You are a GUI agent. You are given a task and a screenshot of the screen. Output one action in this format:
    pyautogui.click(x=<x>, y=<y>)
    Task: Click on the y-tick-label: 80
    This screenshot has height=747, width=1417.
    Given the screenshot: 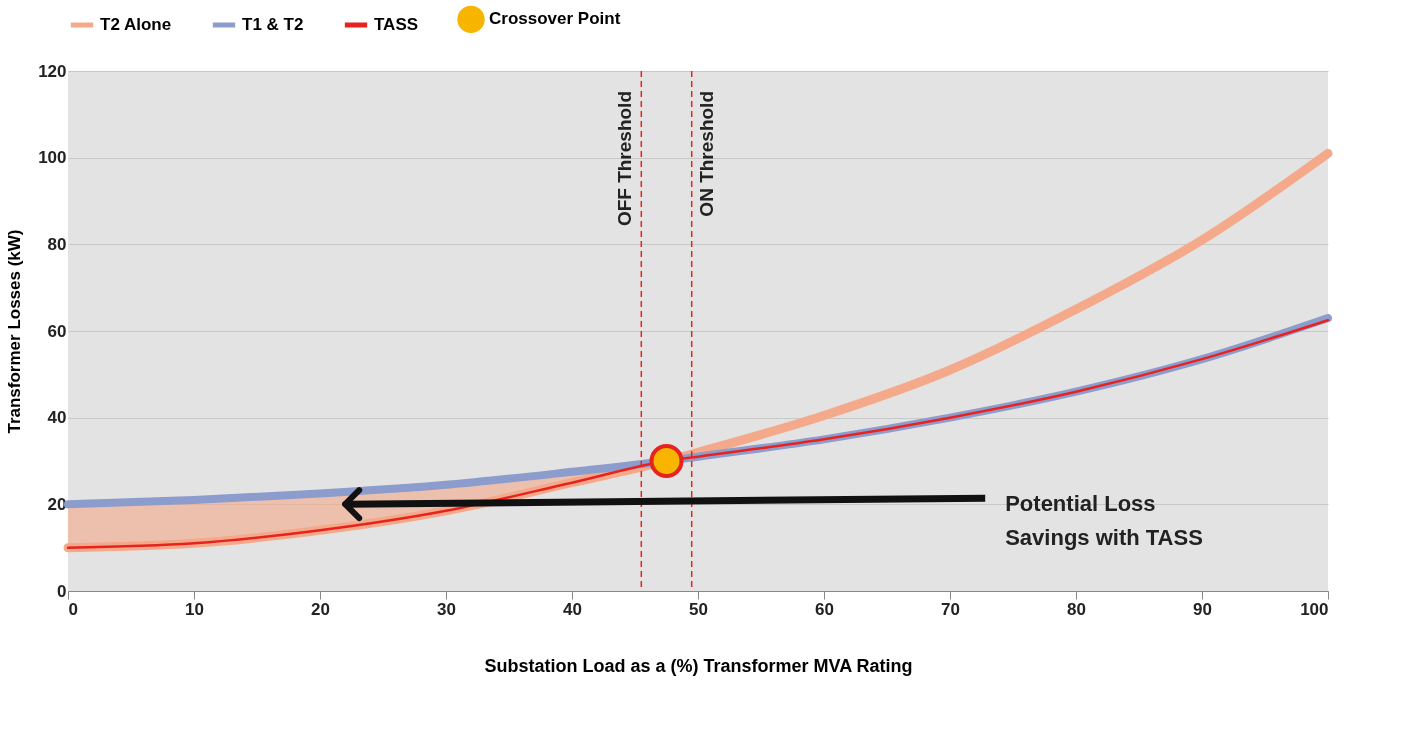 What is the action you would take?
    pyautogui.click(x=57, y=244)
    